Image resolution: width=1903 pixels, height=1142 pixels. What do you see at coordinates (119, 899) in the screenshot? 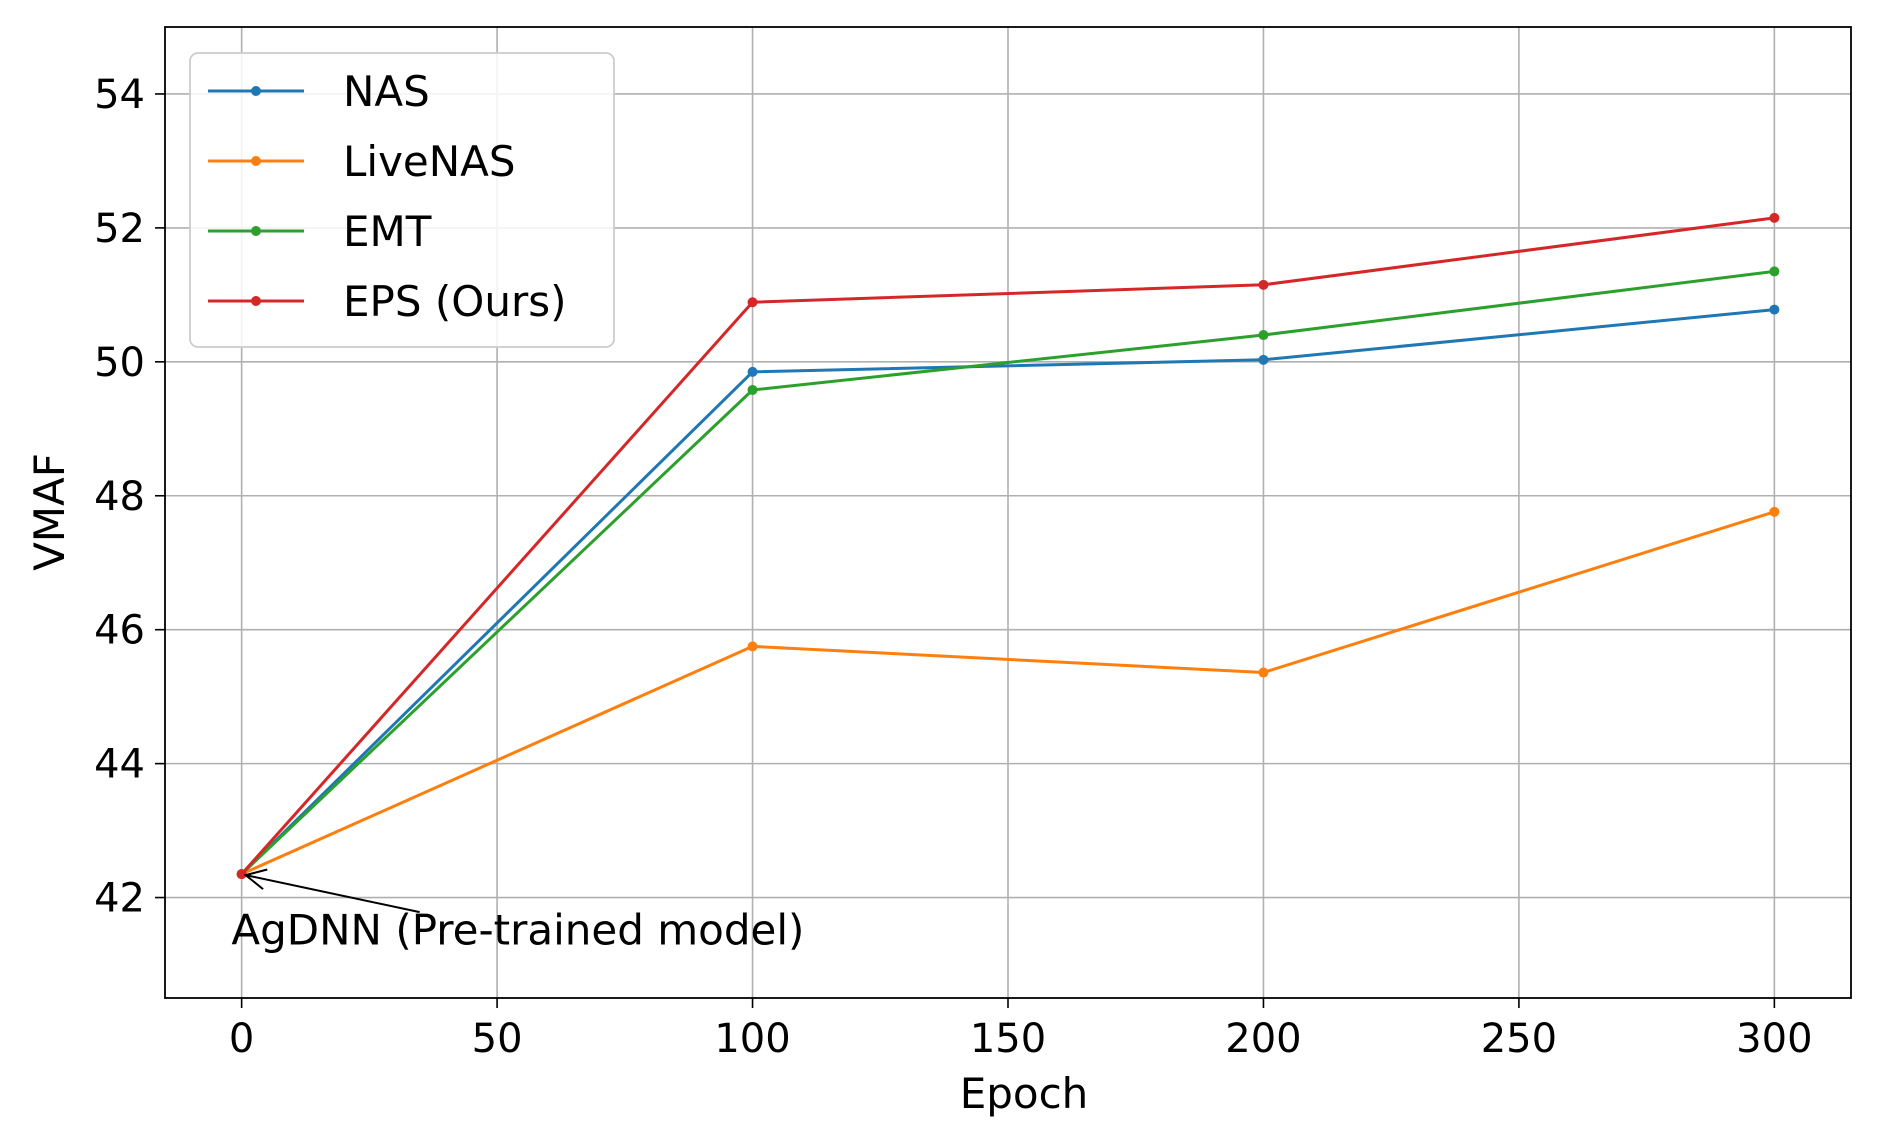
I see `y-tick-label: 42` at bounding box center [119, 899].